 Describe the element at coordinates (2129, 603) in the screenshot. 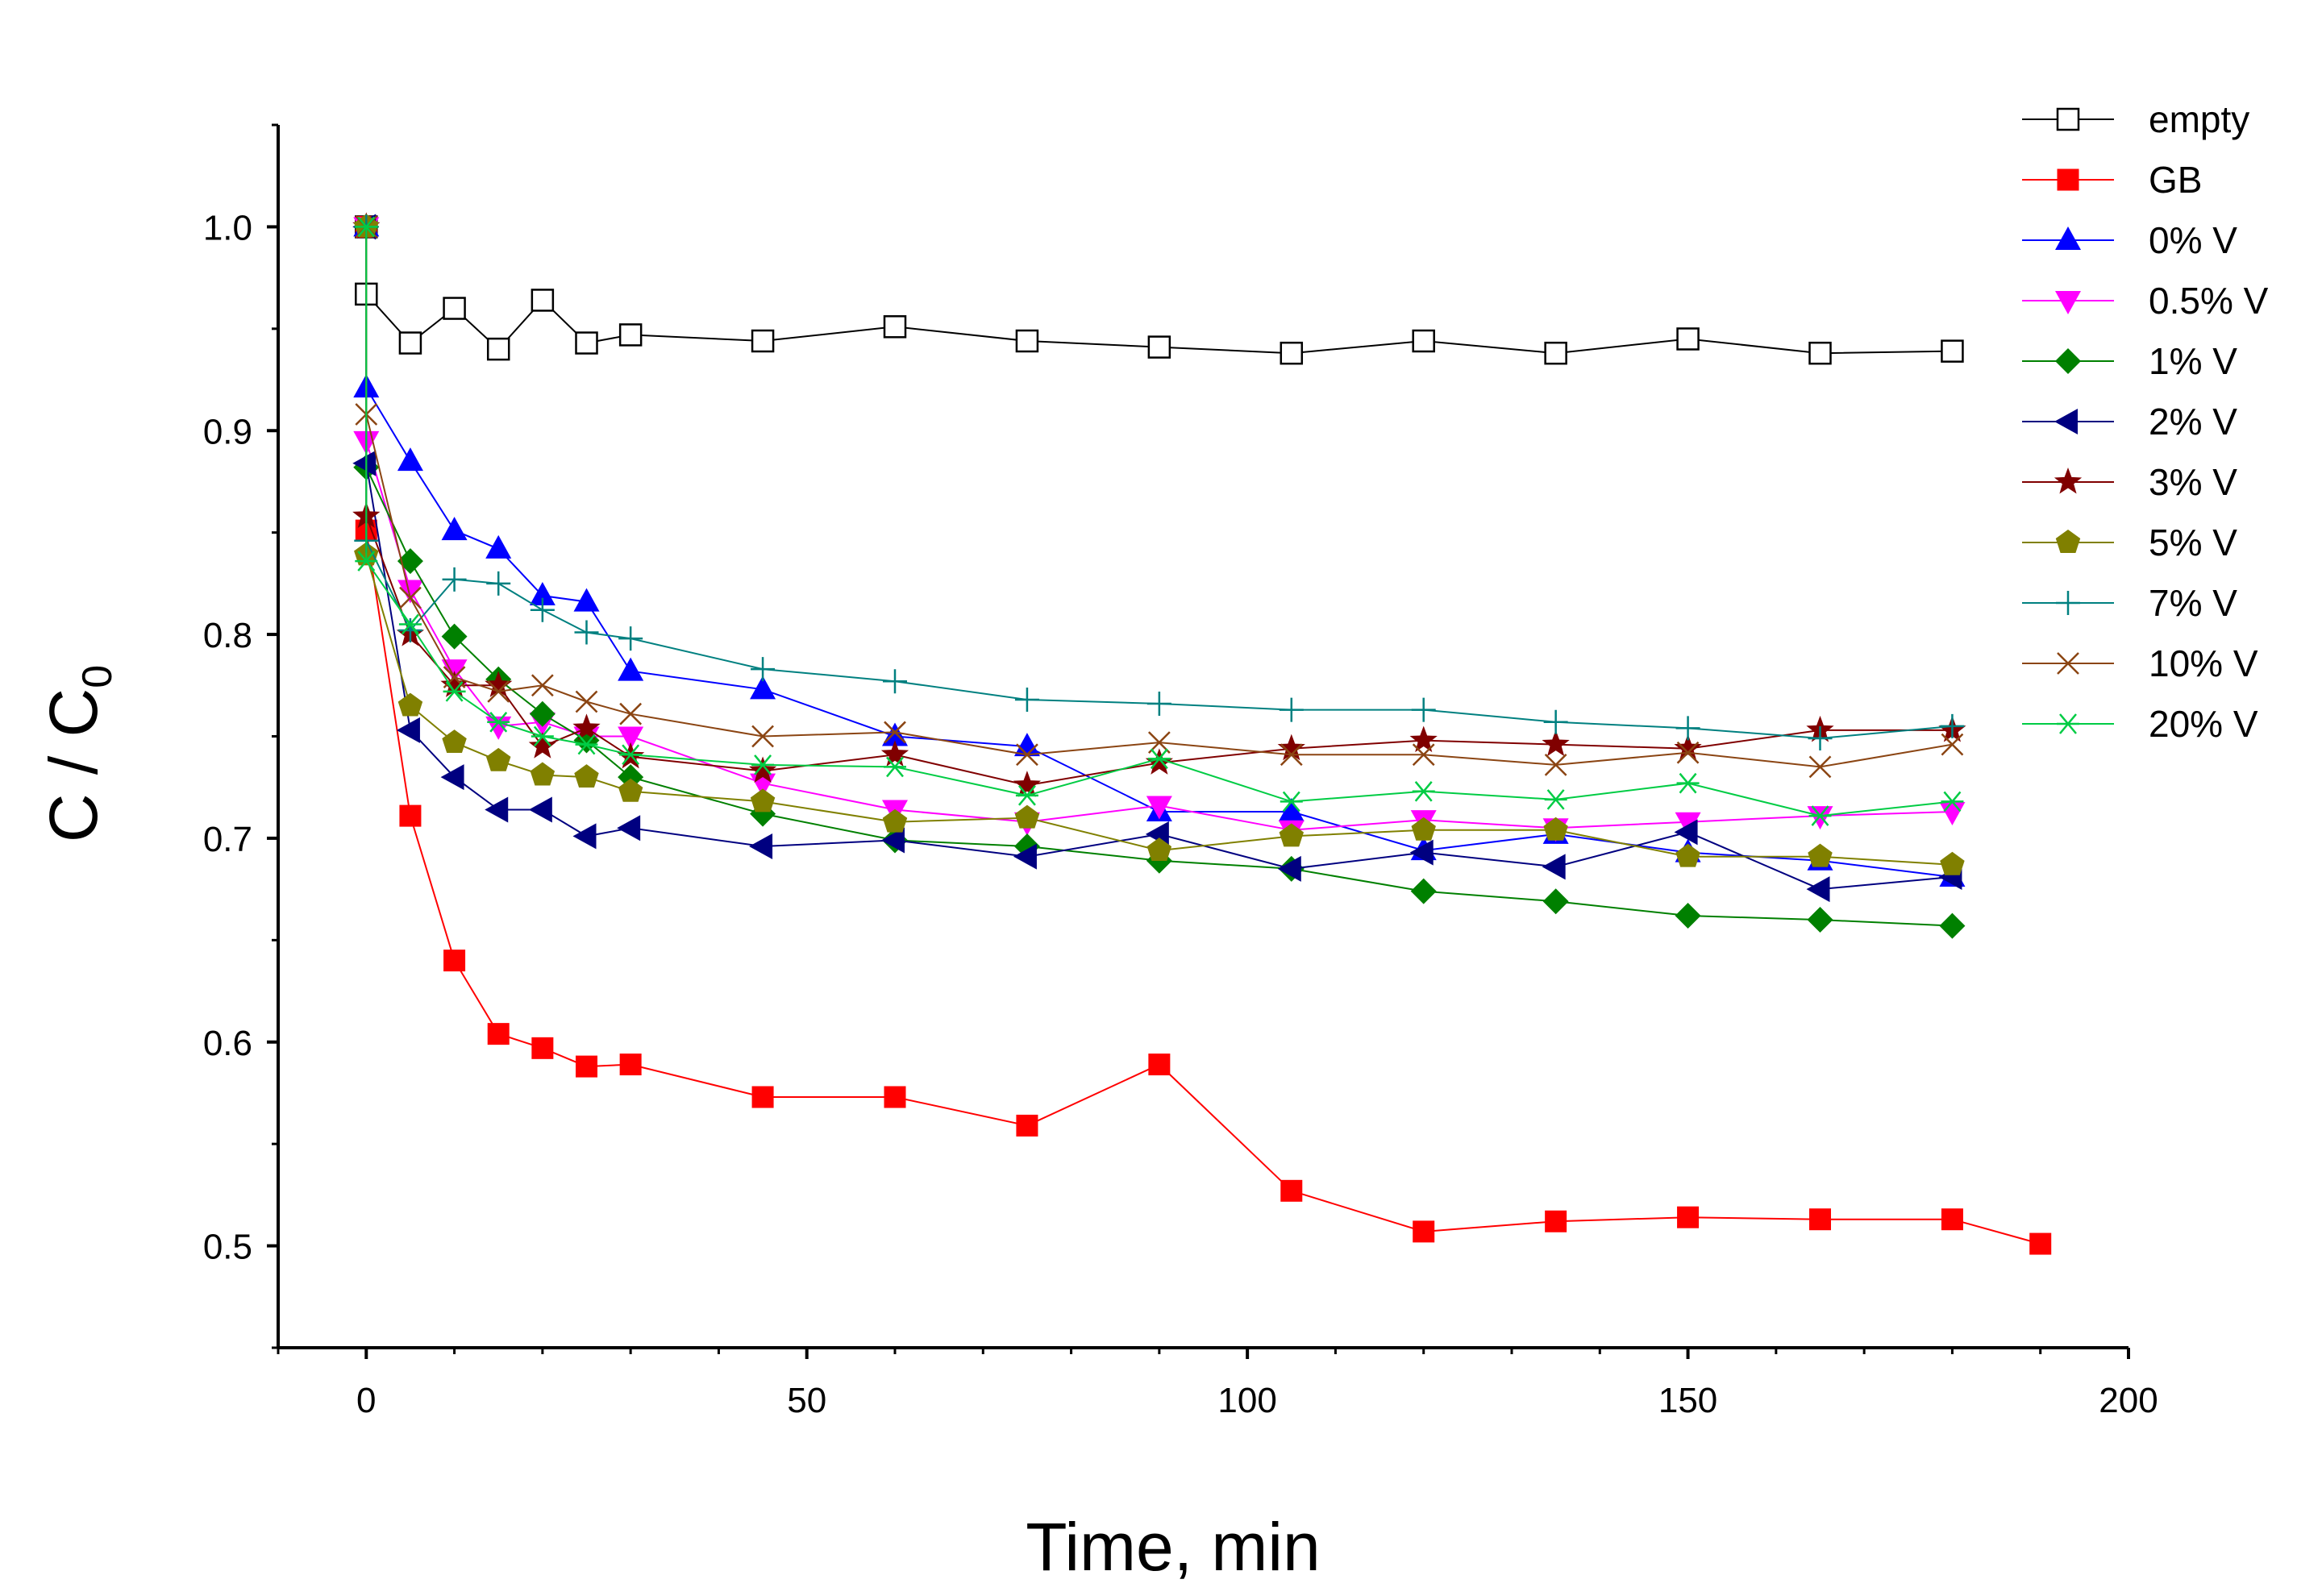

I see `legend-entry: 7% V` at that location.